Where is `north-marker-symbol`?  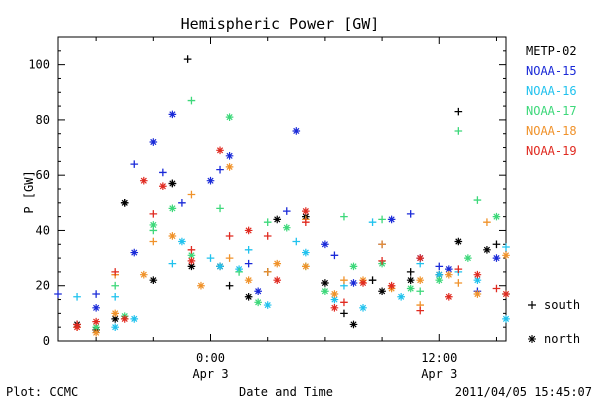 north-marker-symbol is located at coordinates (532, 339).